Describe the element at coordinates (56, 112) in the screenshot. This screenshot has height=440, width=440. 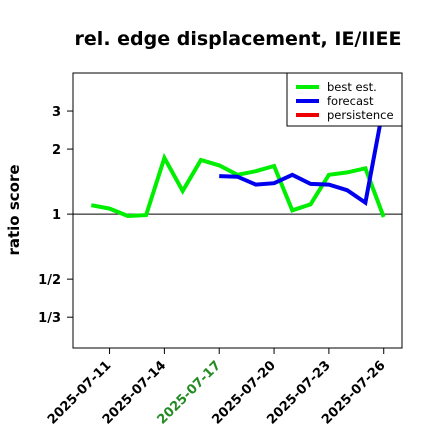
I see `y-tick-label: 3` at that location.